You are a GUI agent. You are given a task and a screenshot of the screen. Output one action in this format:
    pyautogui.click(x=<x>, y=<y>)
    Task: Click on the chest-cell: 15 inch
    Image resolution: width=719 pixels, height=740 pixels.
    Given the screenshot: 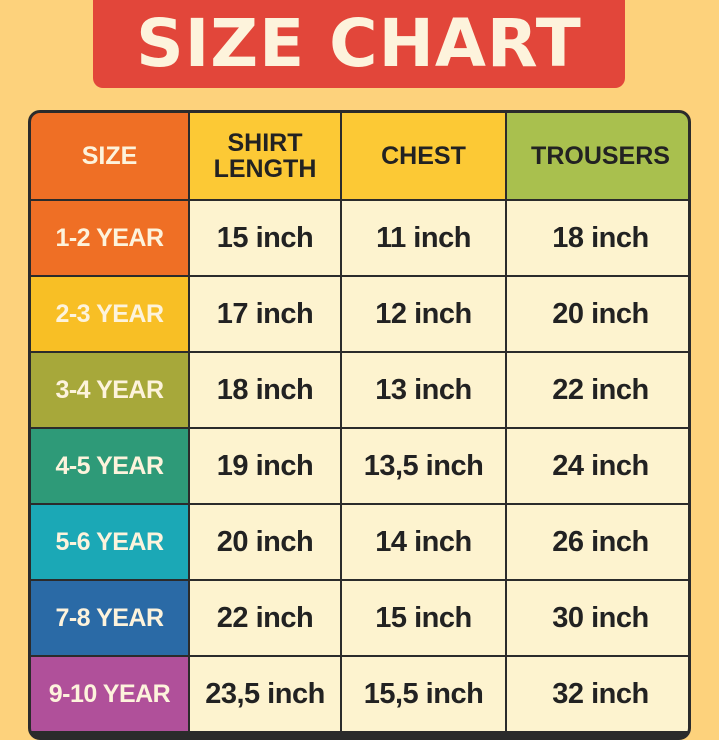 What is the action you would take?
    pyautogui.click(x=423, y=618)
    